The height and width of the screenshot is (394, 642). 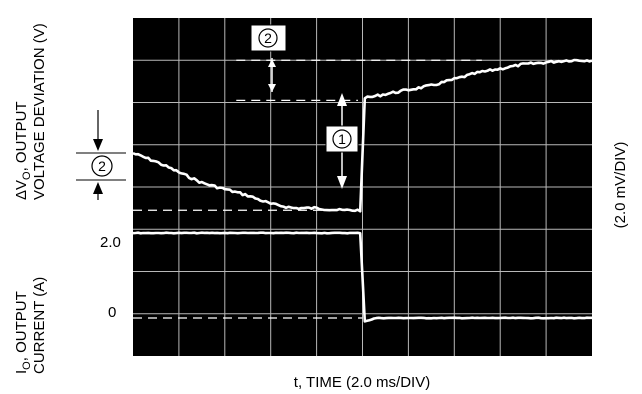 I want to click on marker-2-scale-label: 2, so click(x=102, y=166).